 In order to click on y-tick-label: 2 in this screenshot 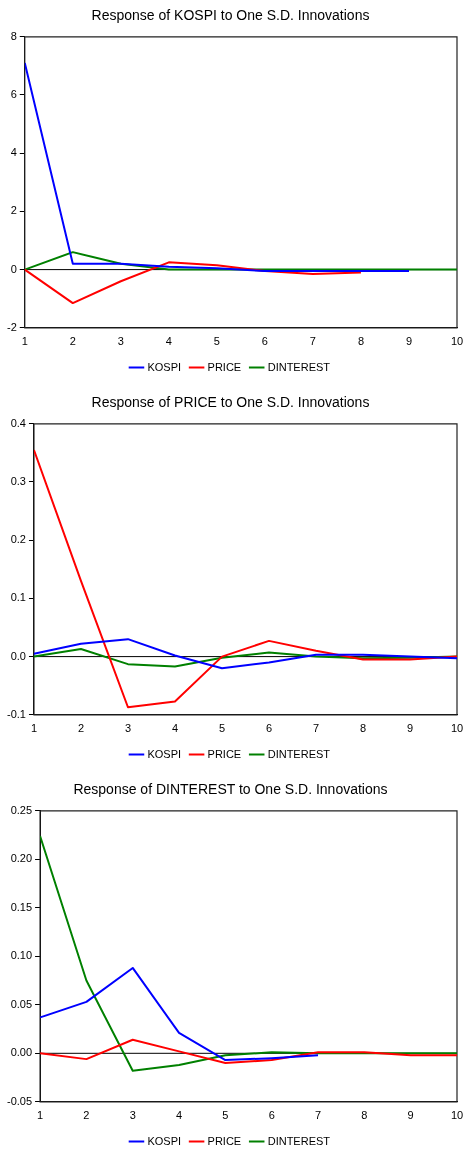, I will do `click(13, 210)`.